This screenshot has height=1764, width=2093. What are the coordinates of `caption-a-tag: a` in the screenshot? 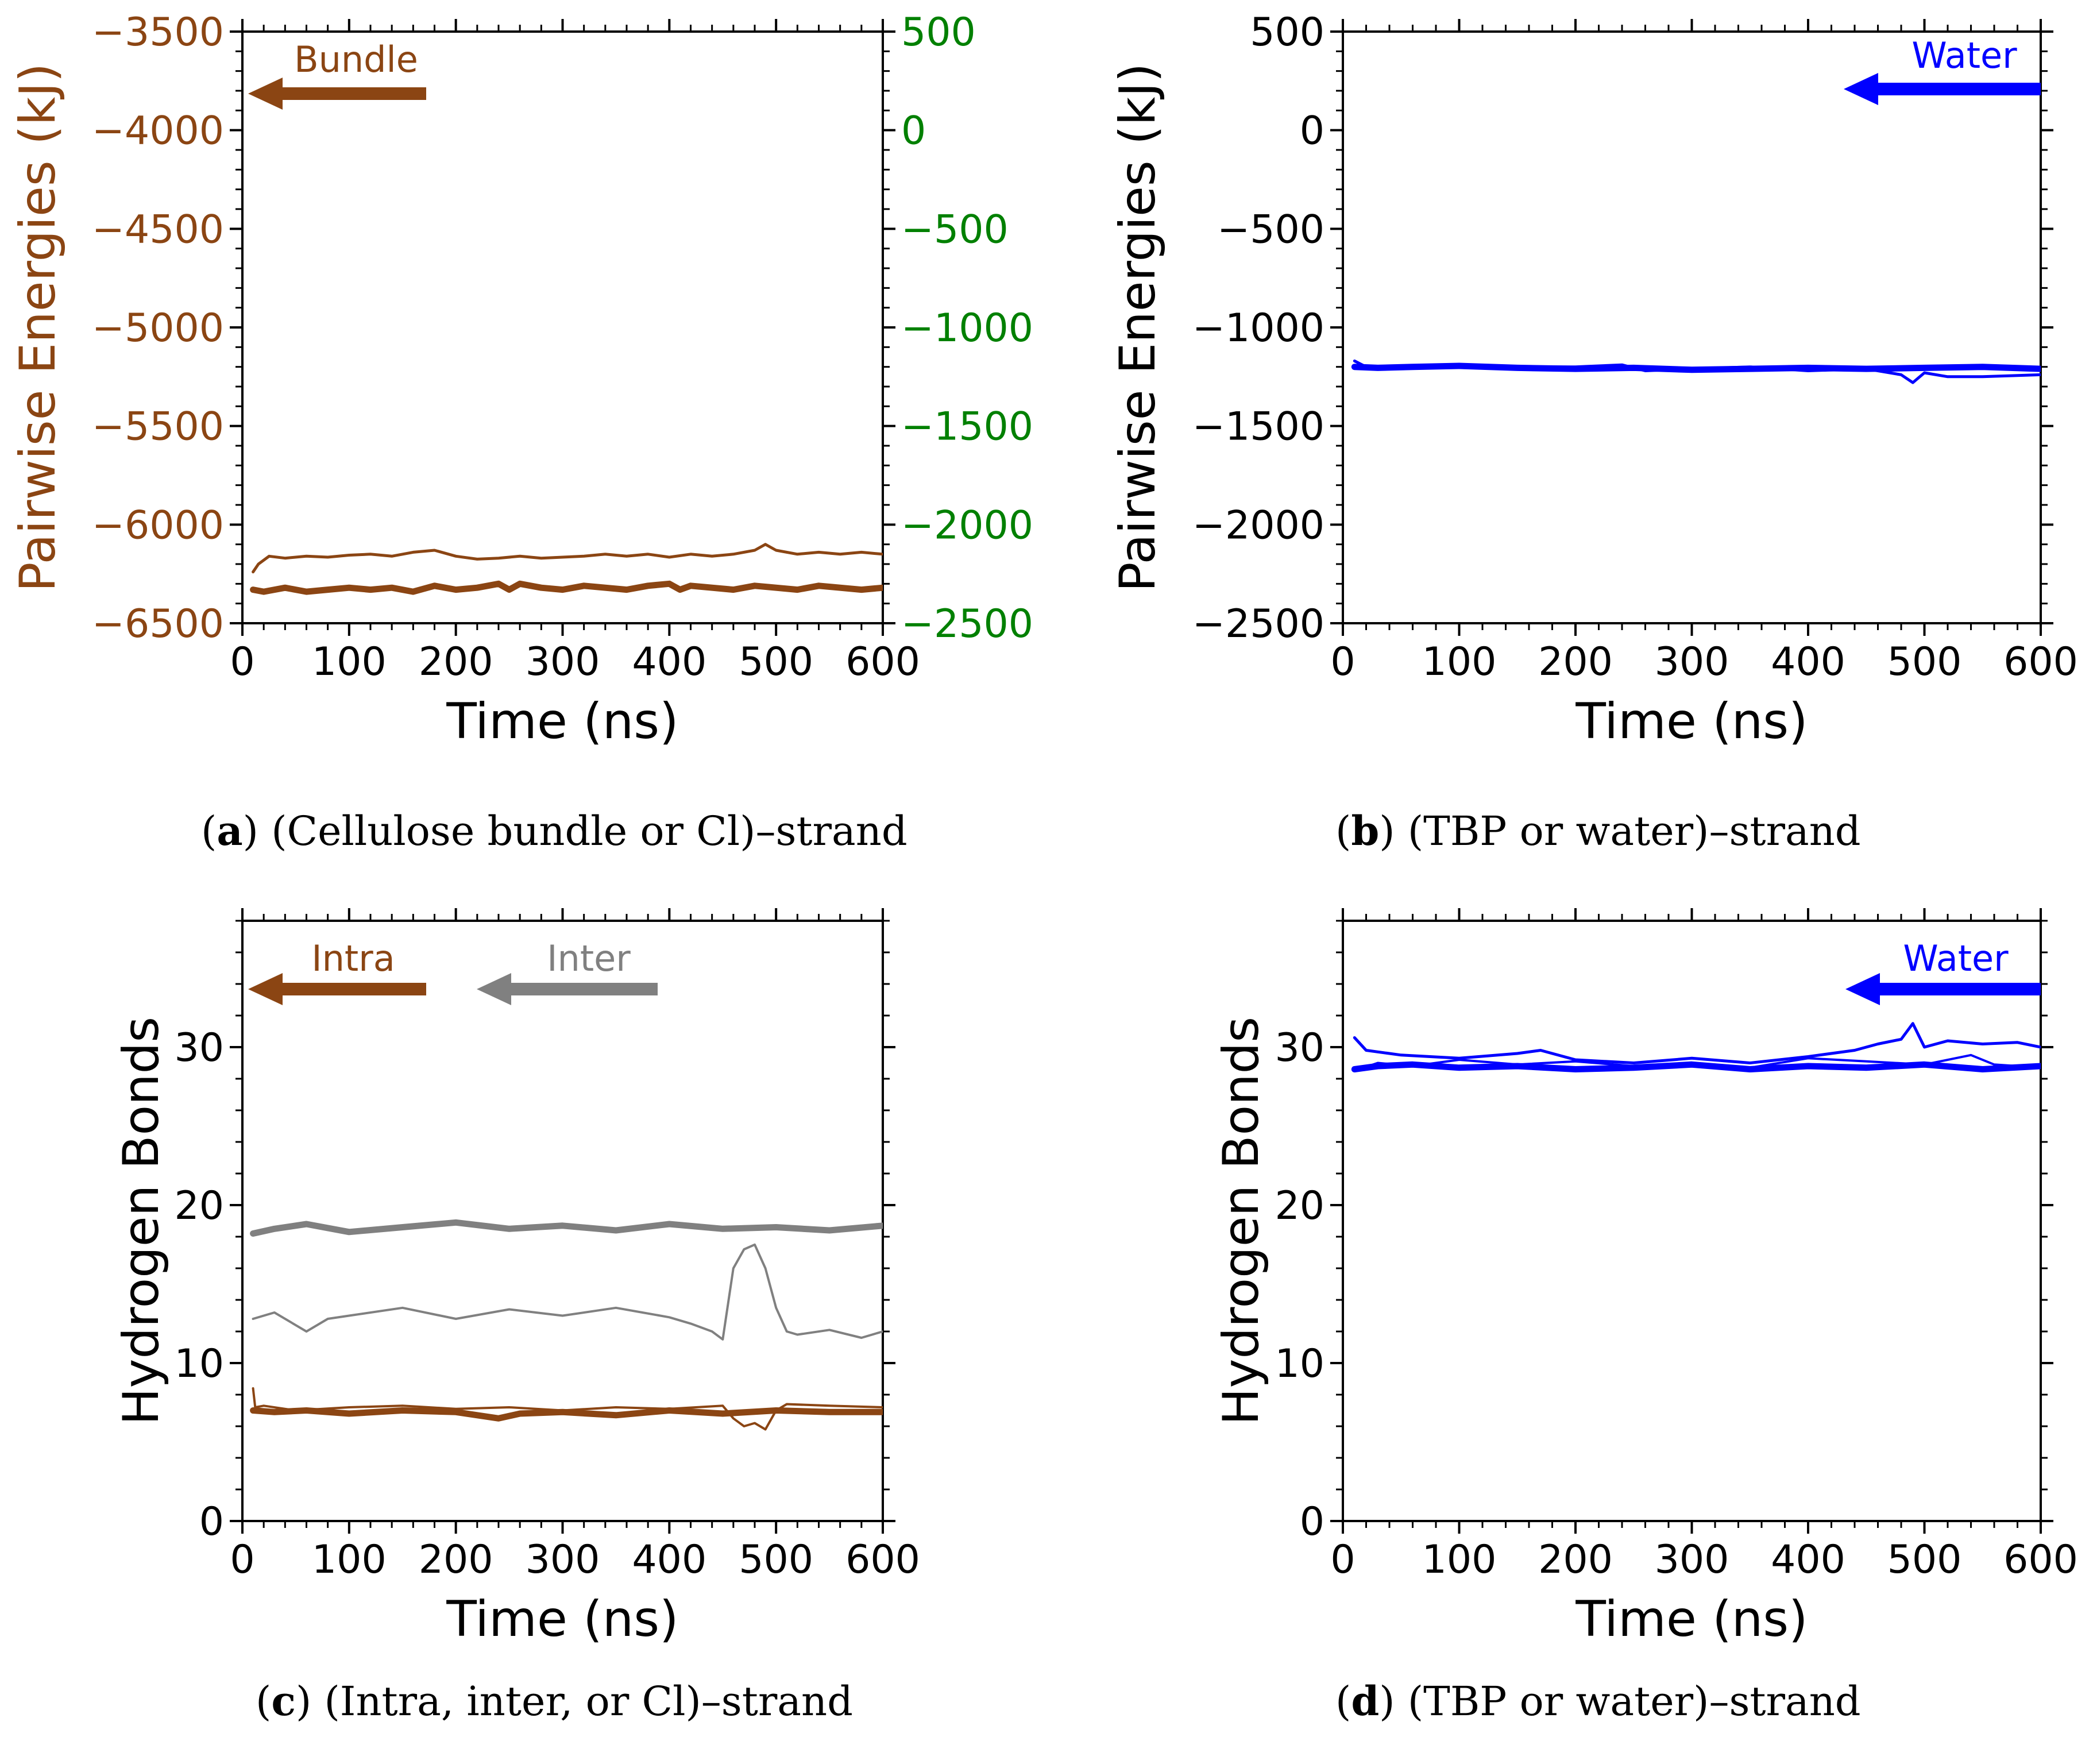 It's located at (230, 831).